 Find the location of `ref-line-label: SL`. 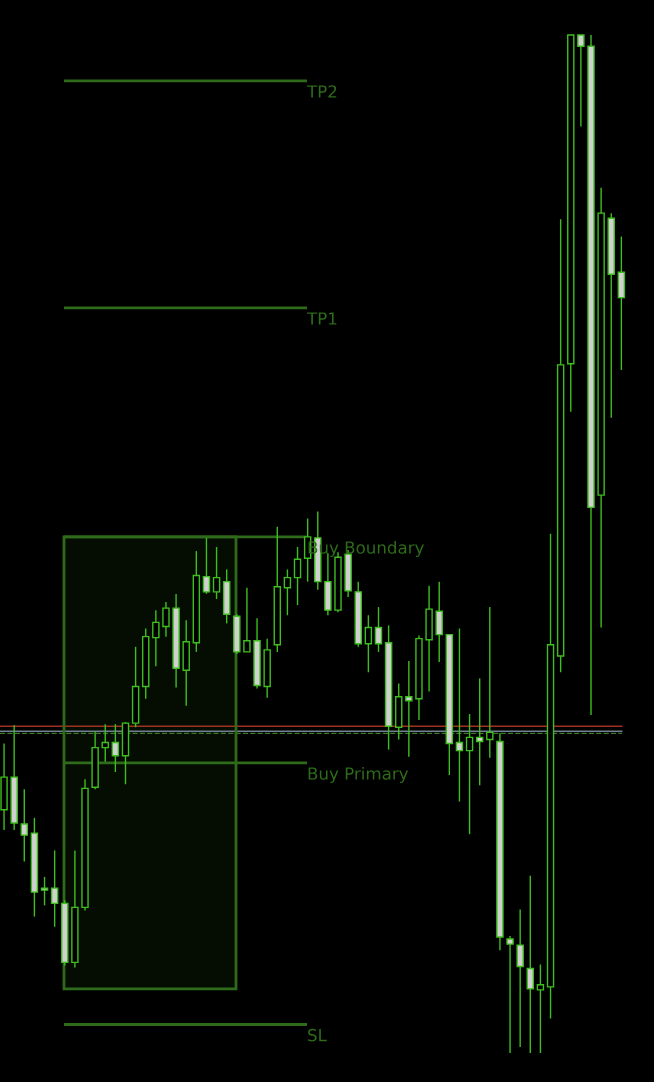

ref-line-label: SL is located at coordinates (317, 1035).